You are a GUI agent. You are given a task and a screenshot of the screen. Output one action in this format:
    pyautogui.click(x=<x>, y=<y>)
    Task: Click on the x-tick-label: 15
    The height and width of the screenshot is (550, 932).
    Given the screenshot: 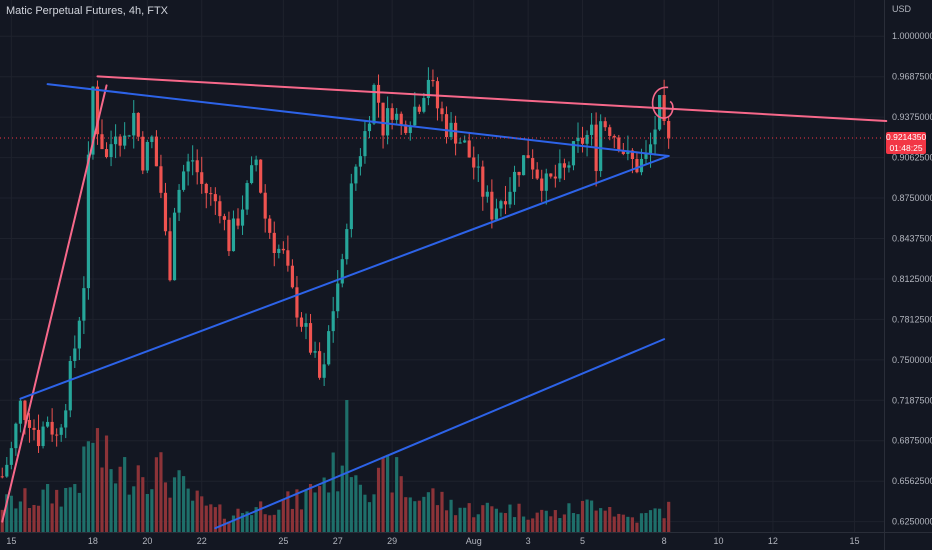 What is the action you would take?
    pyautogui.click(x=855, y=541)
    